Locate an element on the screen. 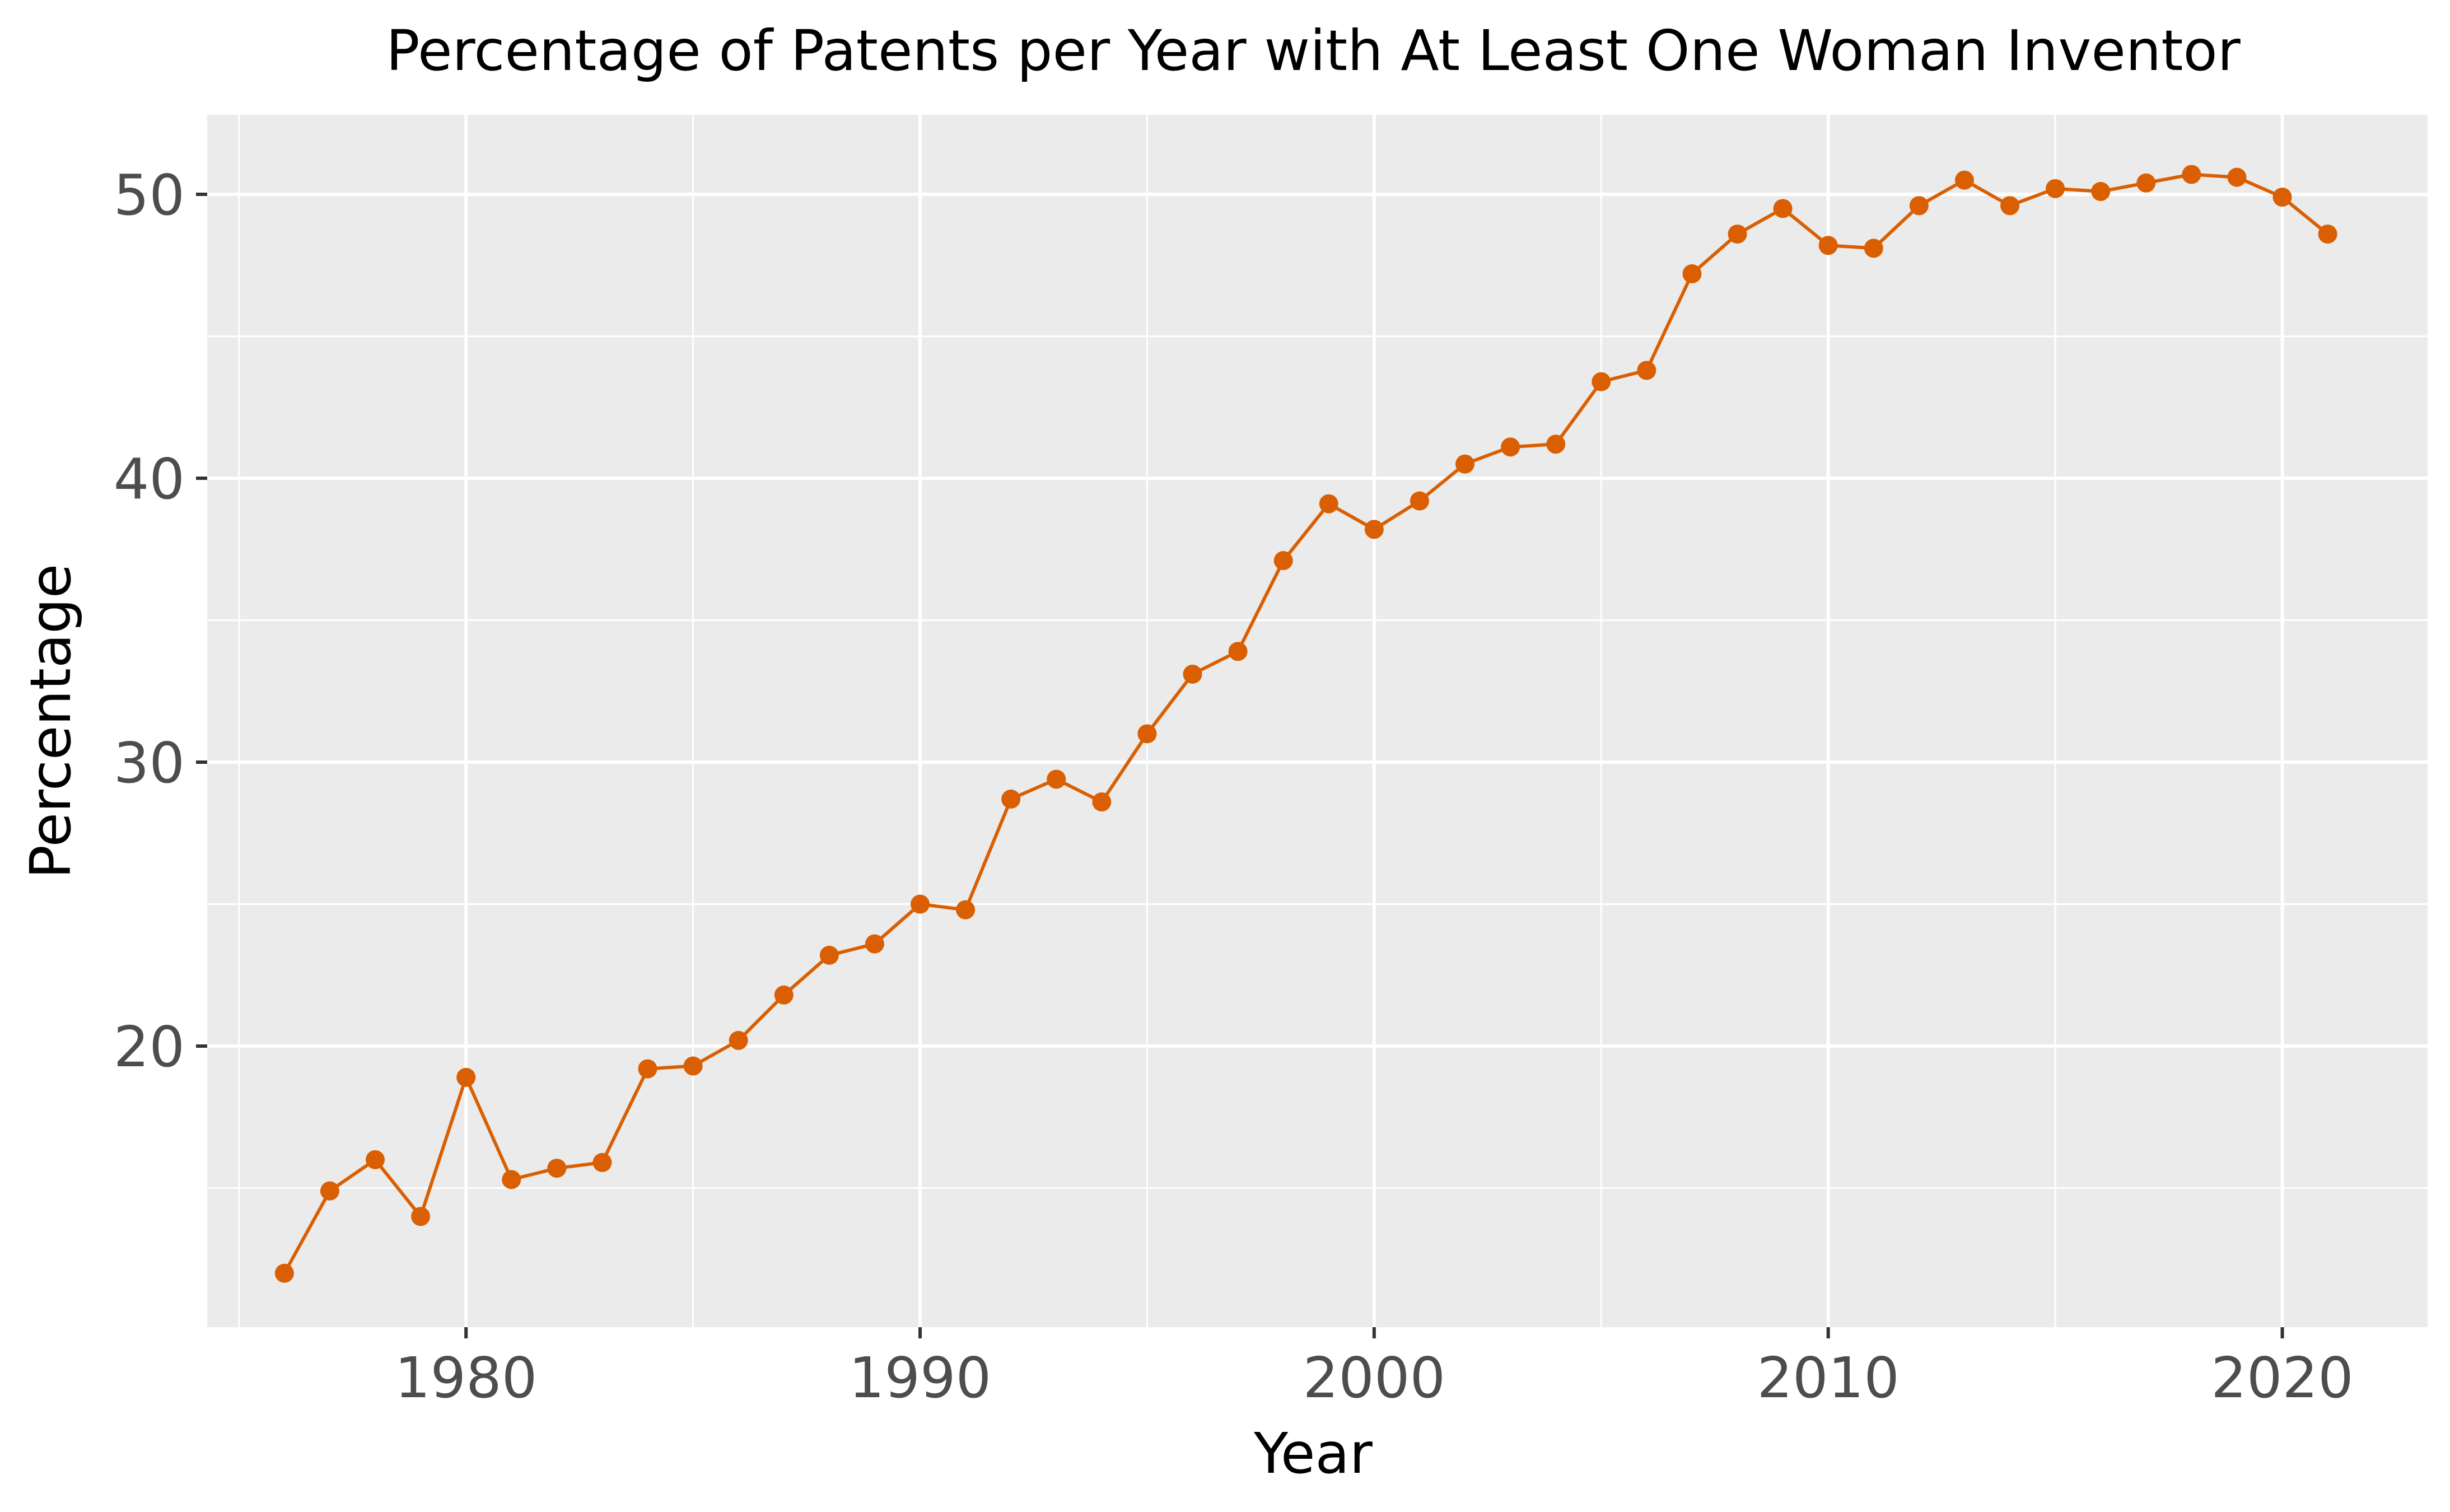 The height and width of the screenshot is (1512, 2450). y-axis-title: Percentage is located at coordinates (51, 721).